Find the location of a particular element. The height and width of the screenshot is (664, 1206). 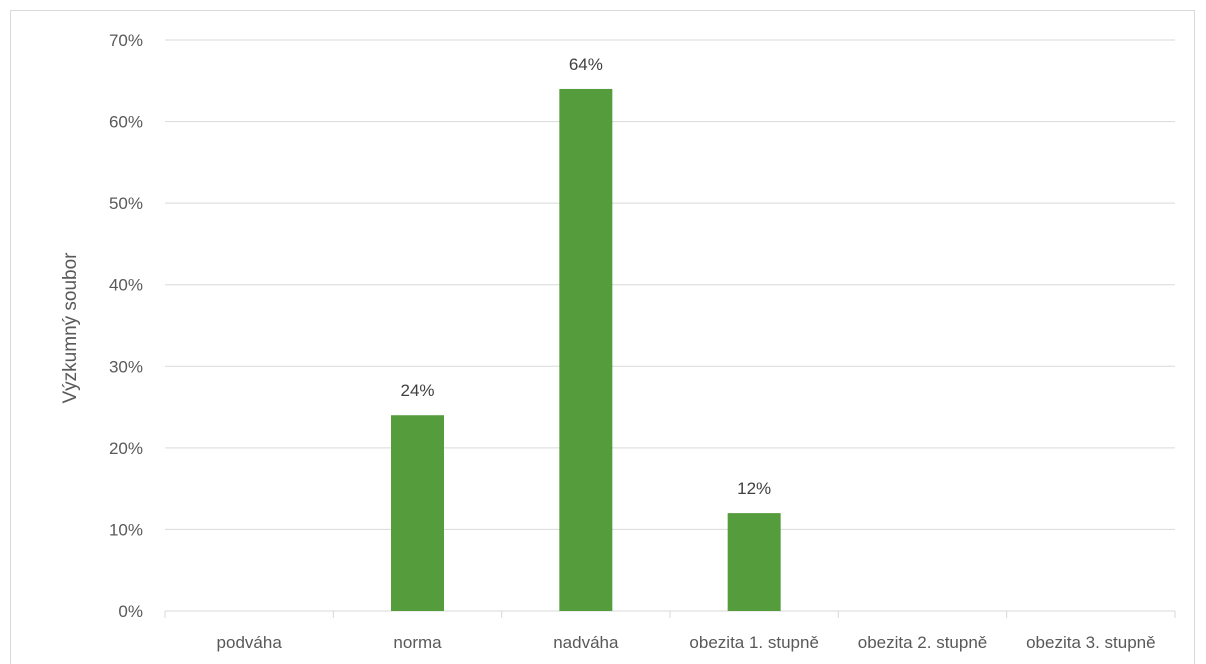

data-label: 24% is located at coordinates (417, 390).